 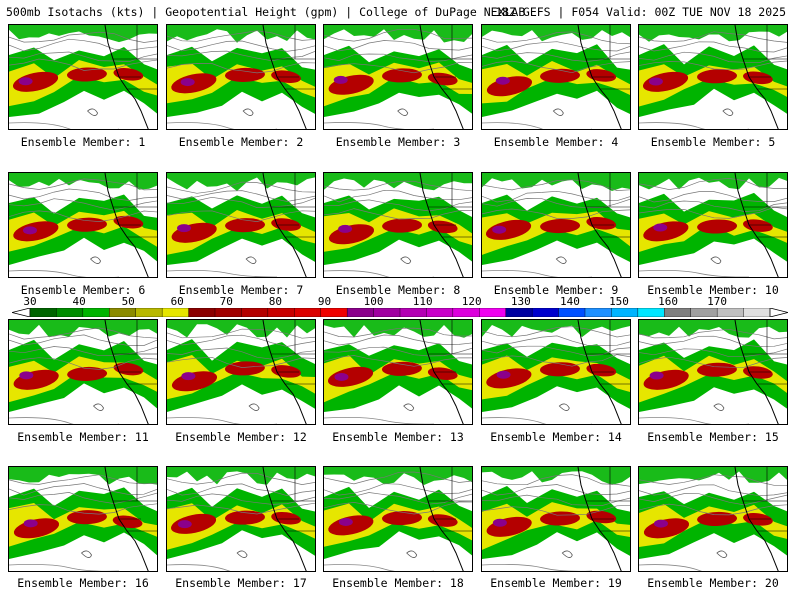 I want to click on ensemble-member-caption-20: Ensemble Member: 20, so click(x=713, y=583).